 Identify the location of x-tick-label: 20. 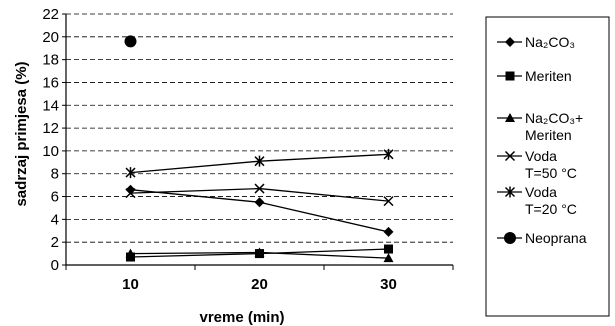
(259, 284).